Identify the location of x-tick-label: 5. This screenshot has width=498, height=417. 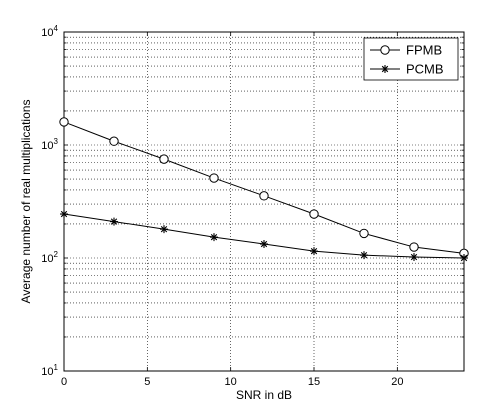
(147, 382).